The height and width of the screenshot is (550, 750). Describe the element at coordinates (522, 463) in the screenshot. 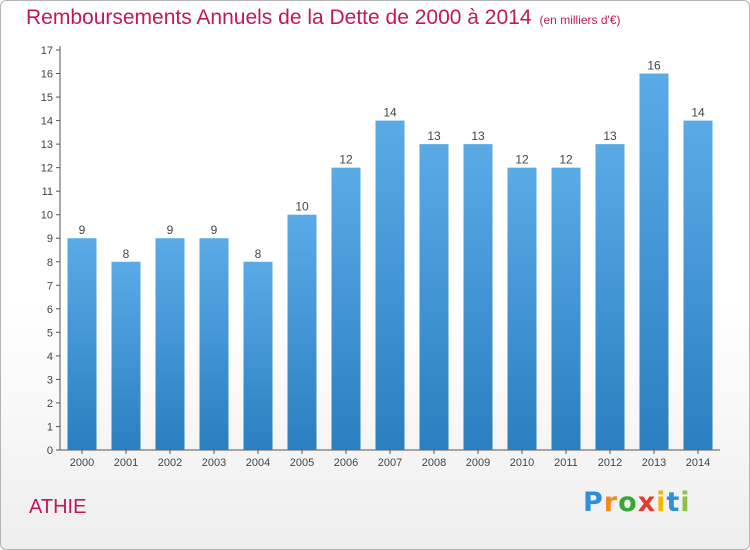

I see `x-tick-label: 2010` at that location.